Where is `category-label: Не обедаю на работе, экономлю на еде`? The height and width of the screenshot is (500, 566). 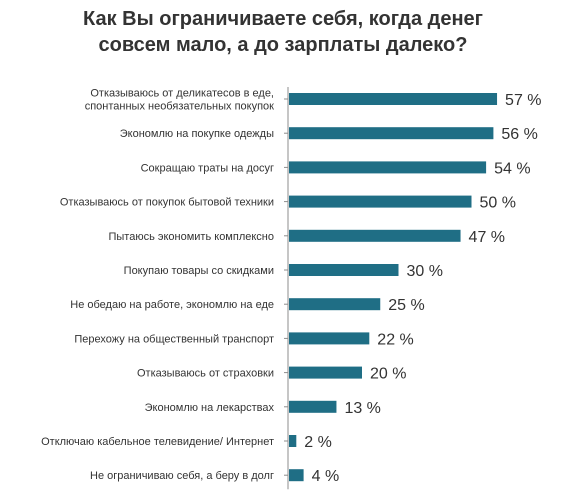
category-label: Не обедаю на работе, экономлю на еде is located at coordinates (172, 305).